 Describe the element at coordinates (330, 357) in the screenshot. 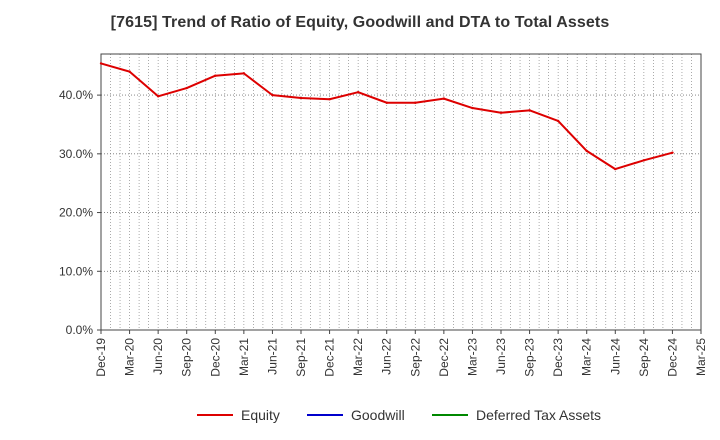

I see `x-tick-label: Dec-21` at that location.